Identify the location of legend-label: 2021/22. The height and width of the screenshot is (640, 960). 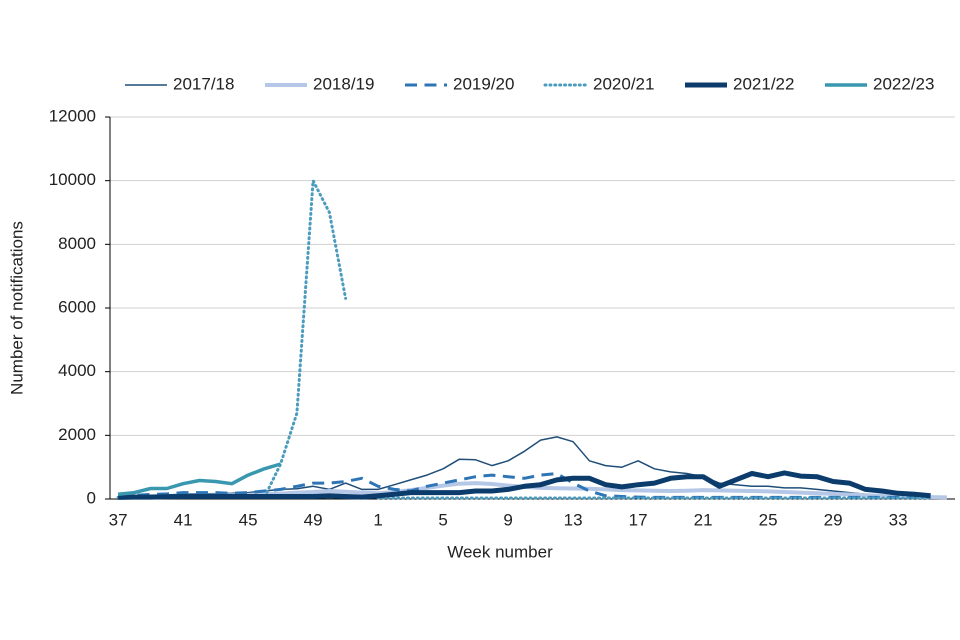
(763, 83).